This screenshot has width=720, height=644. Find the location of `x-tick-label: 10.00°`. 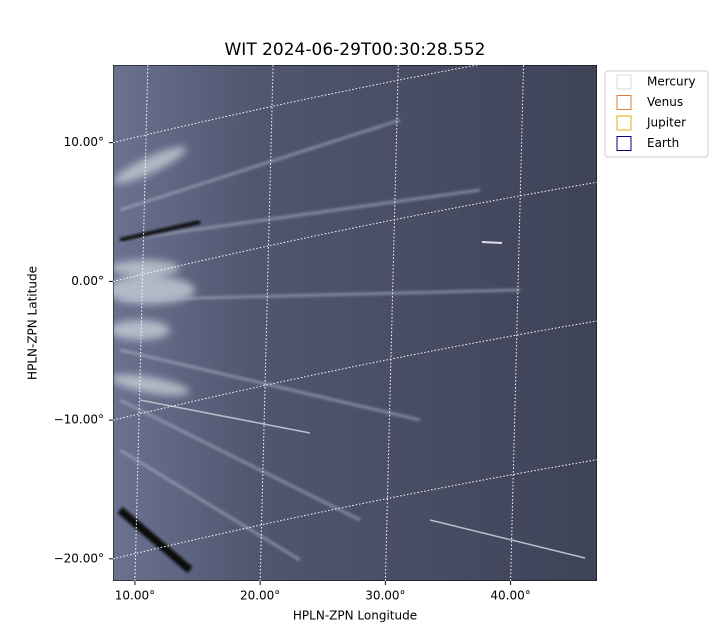

x-tick-label: 10.00° is located at coordinates (135, 596).